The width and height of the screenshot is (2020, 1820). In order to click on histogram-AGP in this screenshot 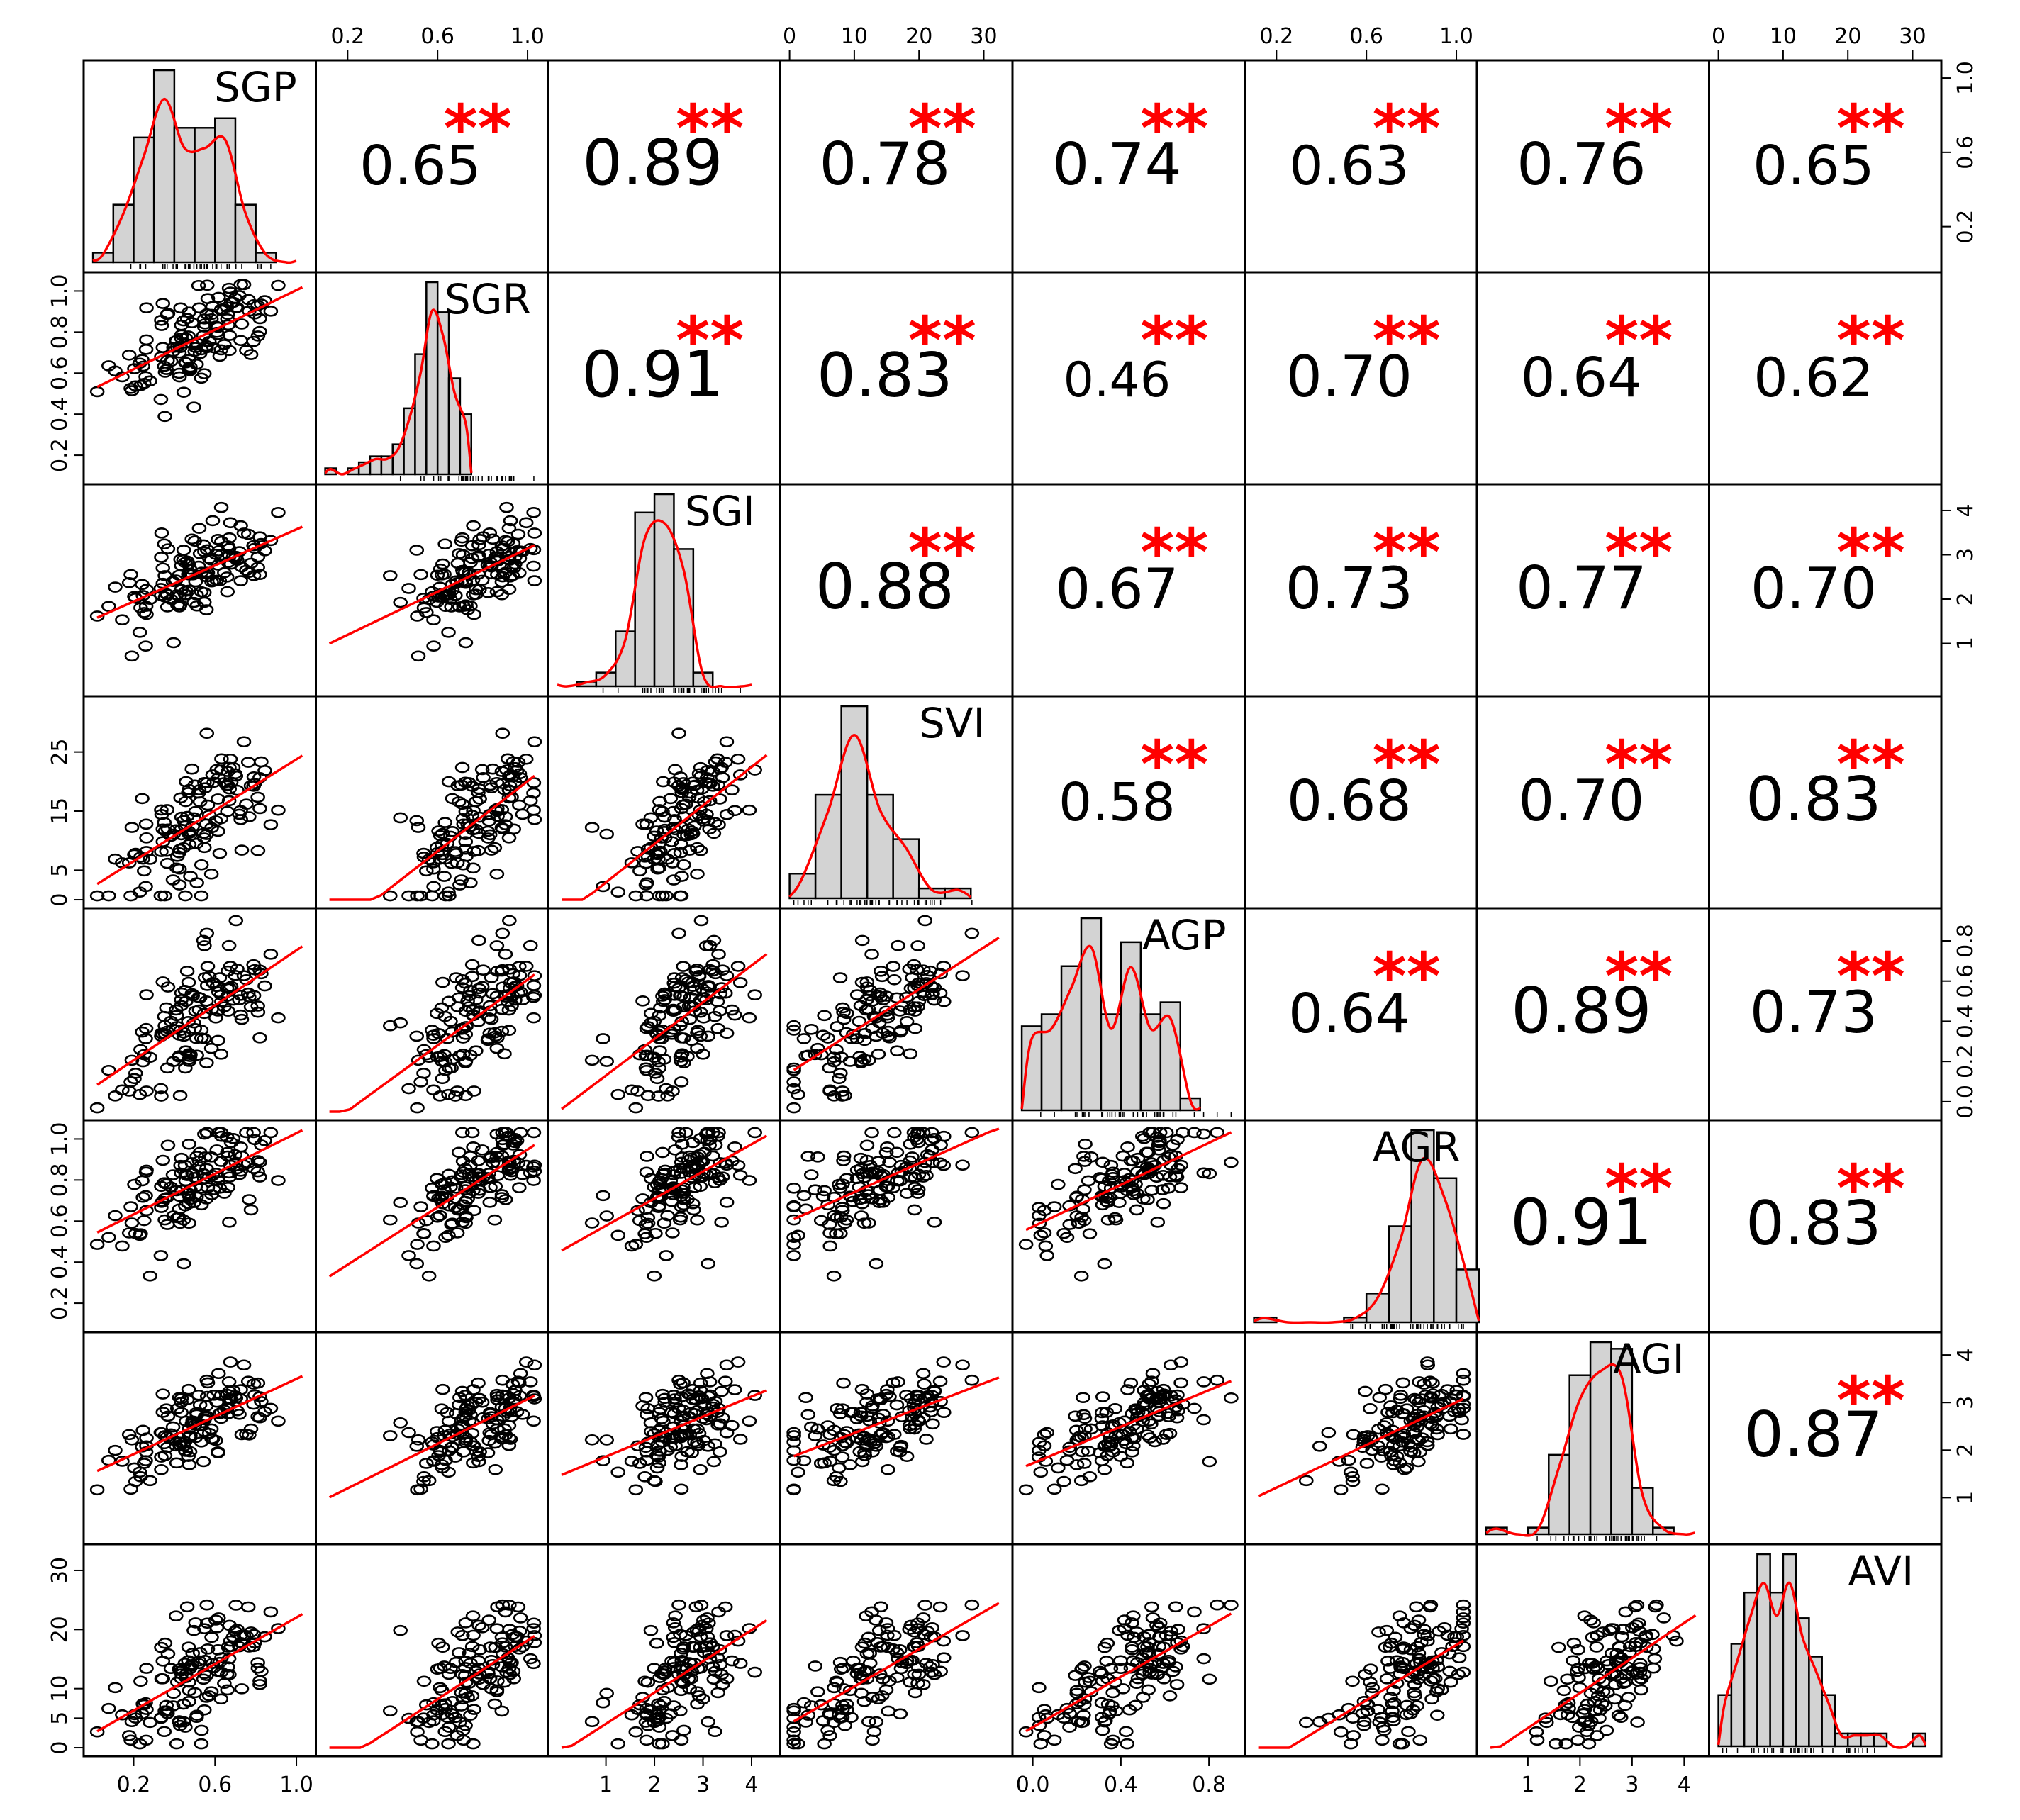, I will do `click(1126, 1017)`.